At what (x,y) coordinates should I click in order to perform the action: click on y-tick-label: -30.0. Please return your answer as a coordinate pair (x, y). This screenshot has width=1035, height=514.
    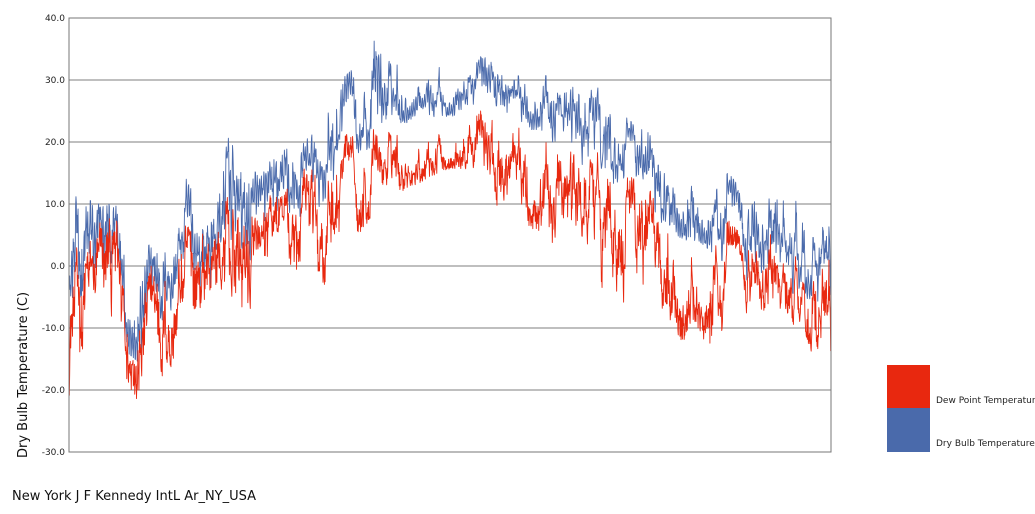
    Looking at the image, I should click on (54, 453).